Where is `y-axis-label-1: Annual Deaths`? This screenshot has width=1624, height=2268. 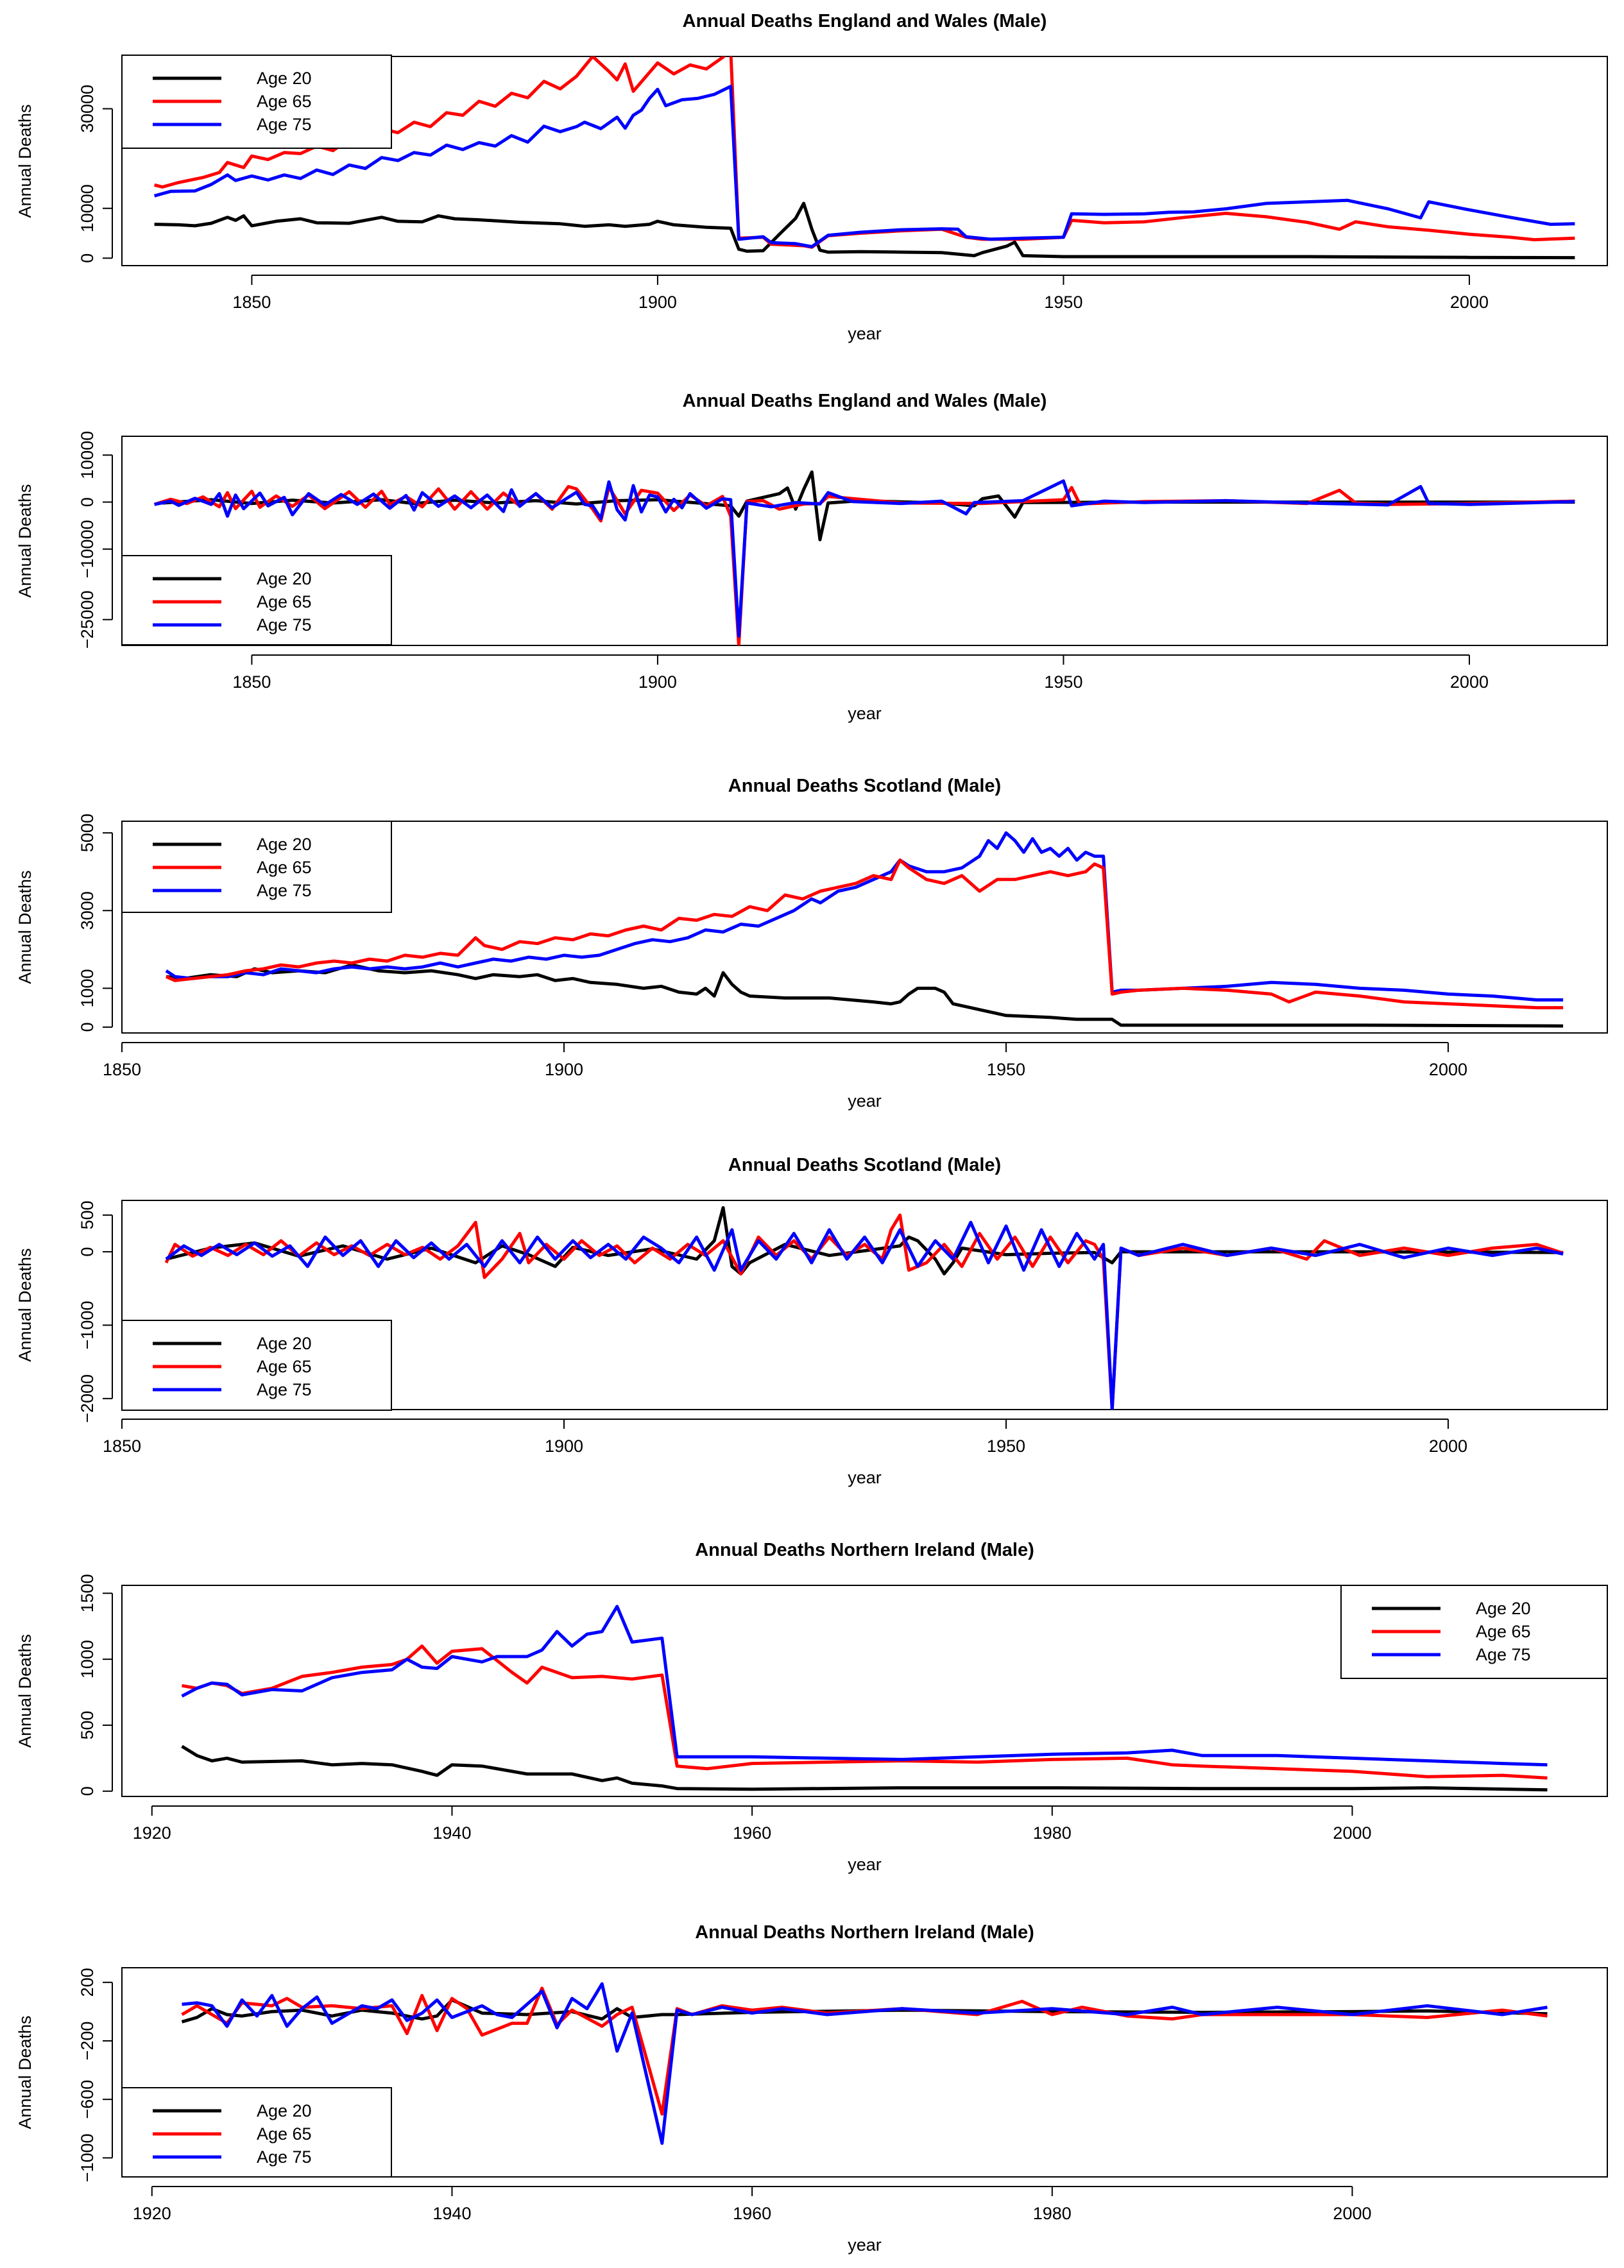 y-axis-label-1: Annual Deaths is located at coordinates (25, 160).